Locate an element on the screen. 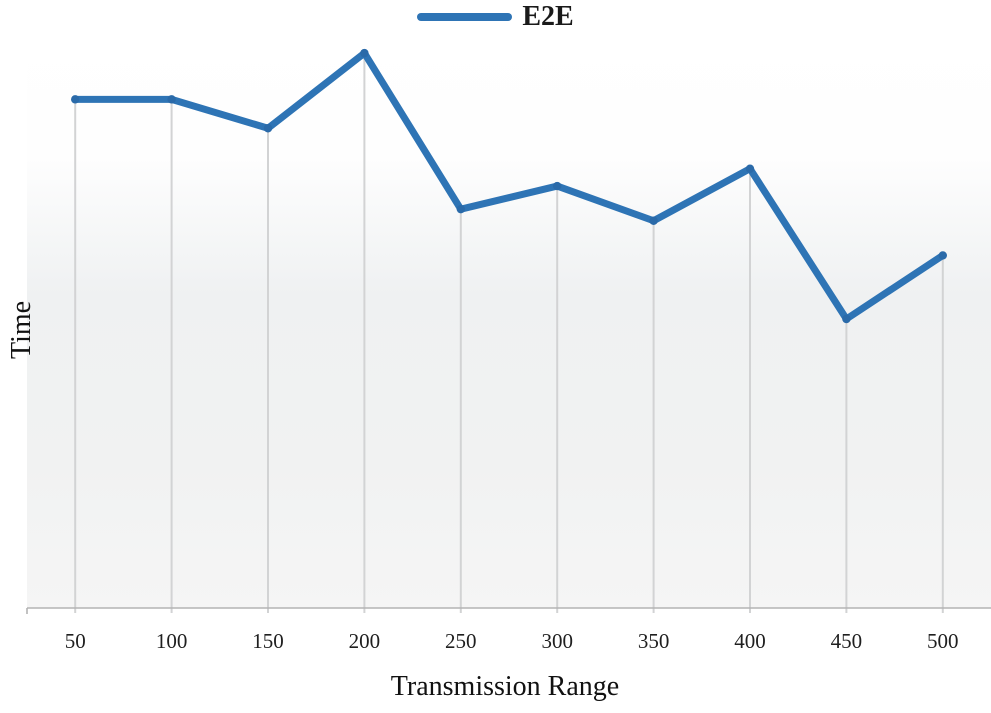  x-tick-label: 500 is located at coordinates (943, 641).